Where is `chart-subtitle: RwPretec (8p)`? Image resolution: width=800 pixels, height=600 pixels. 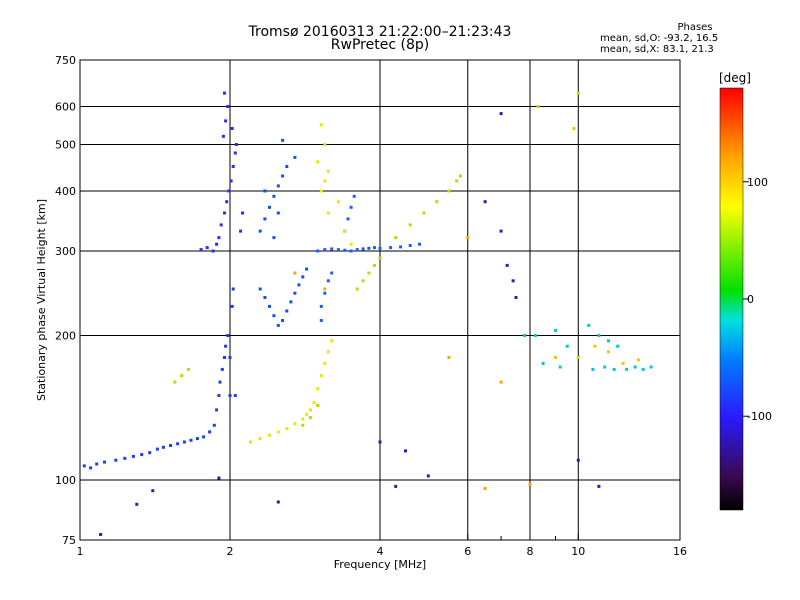
chart-subtitle: RwPretec (8p) is located at coordinates (380, 45).